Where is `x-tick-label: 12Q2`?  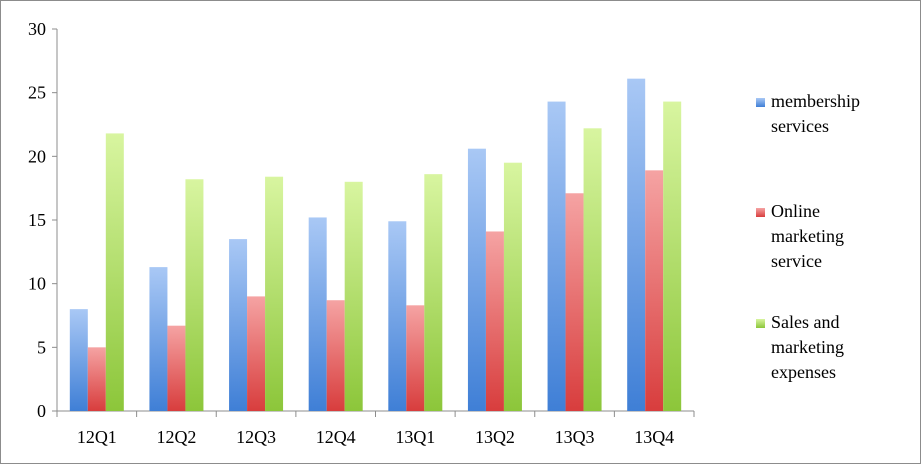
x-tick-label: 12Q2 is located at coordinates (176, 437).